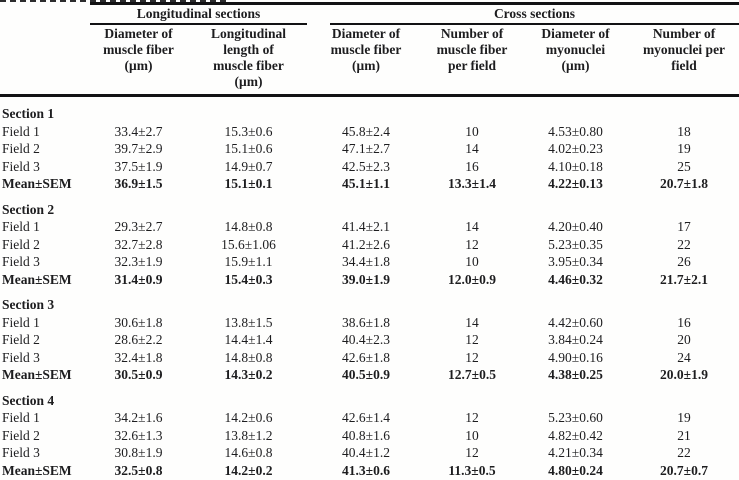 The width and height of the screenshot is (739, 480). I want to click on data-cell: 32.3±1.9, so click(138, 261).